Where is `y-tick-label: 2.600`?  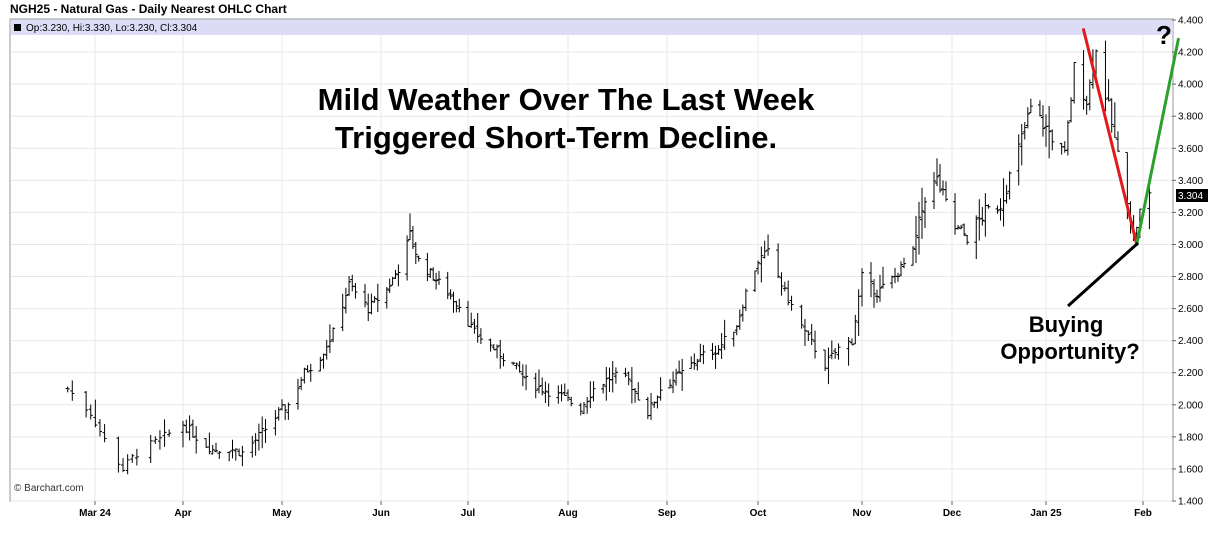 y-tick-label: 2.600 is located at coordinates (1190, 309).